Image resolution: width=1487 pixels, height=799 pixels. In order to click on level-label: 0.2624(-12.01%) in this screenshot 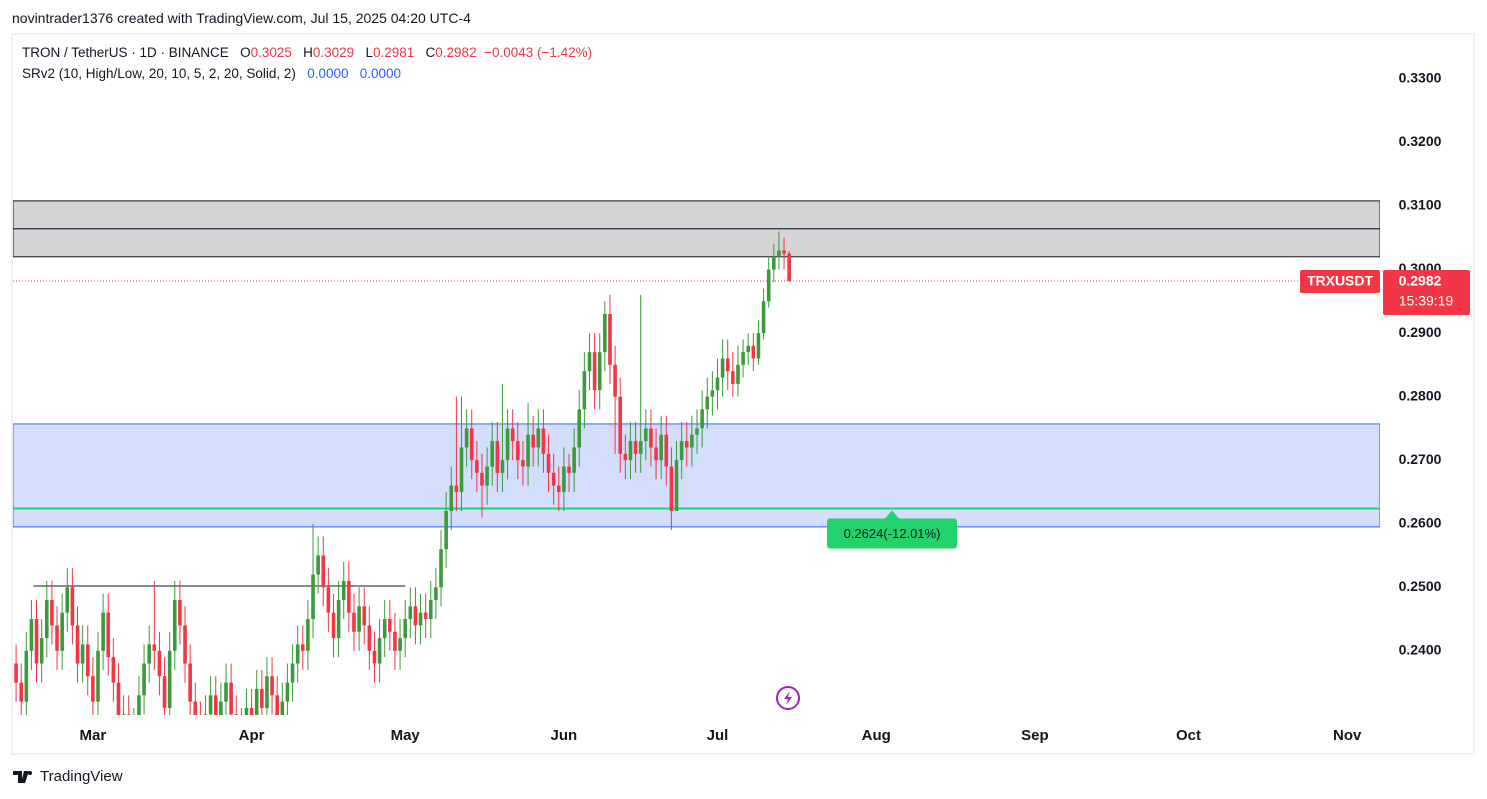, I will do `click(892, 533)`.